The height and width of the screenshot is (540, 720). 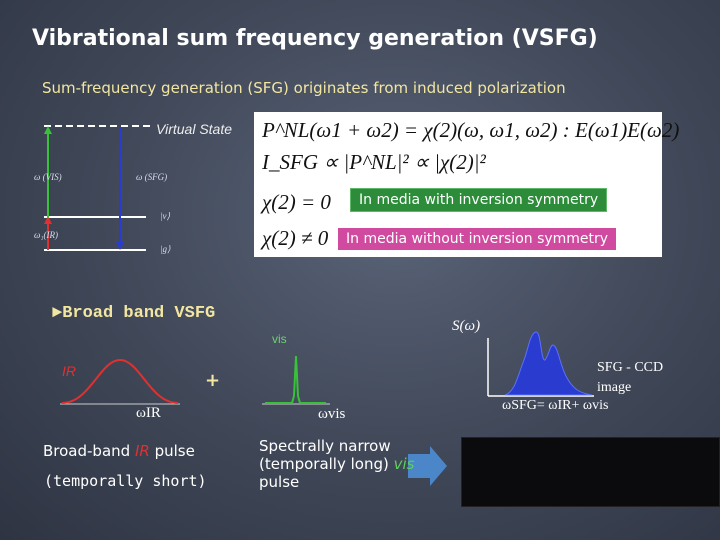 What do you see at coordinates (374, 162) in the screenshot?
I see `equation-intensity: I_SFG ∝ |P^NL|² ∝ |χ(2)|²` at bounding box center [374, 162].